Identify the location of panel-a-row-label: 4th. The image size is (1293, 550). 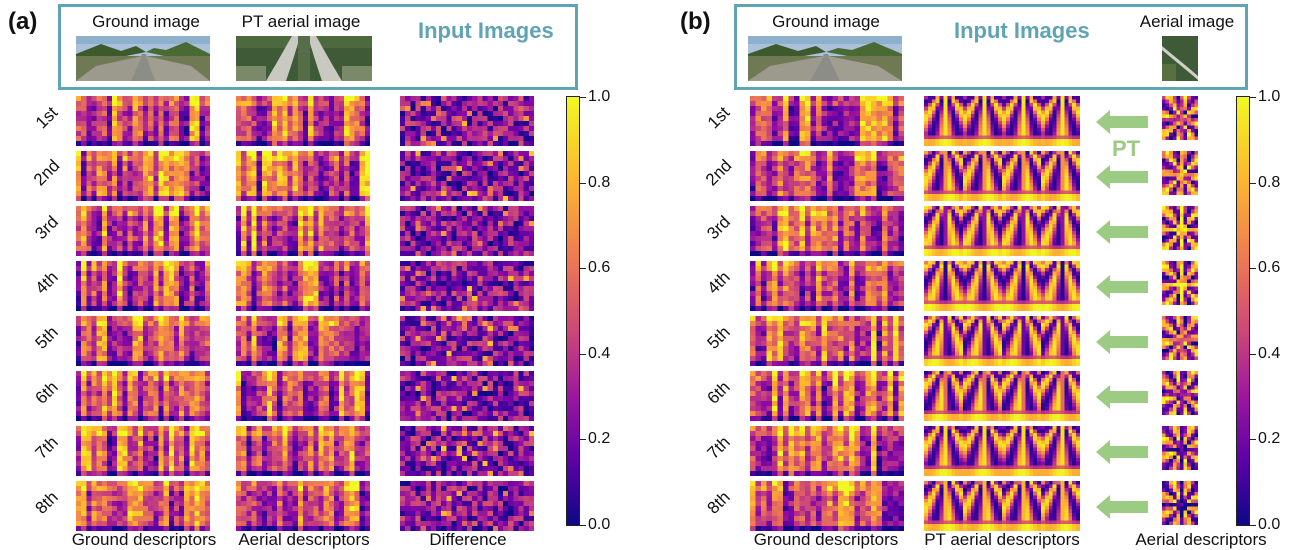
(46, 282).